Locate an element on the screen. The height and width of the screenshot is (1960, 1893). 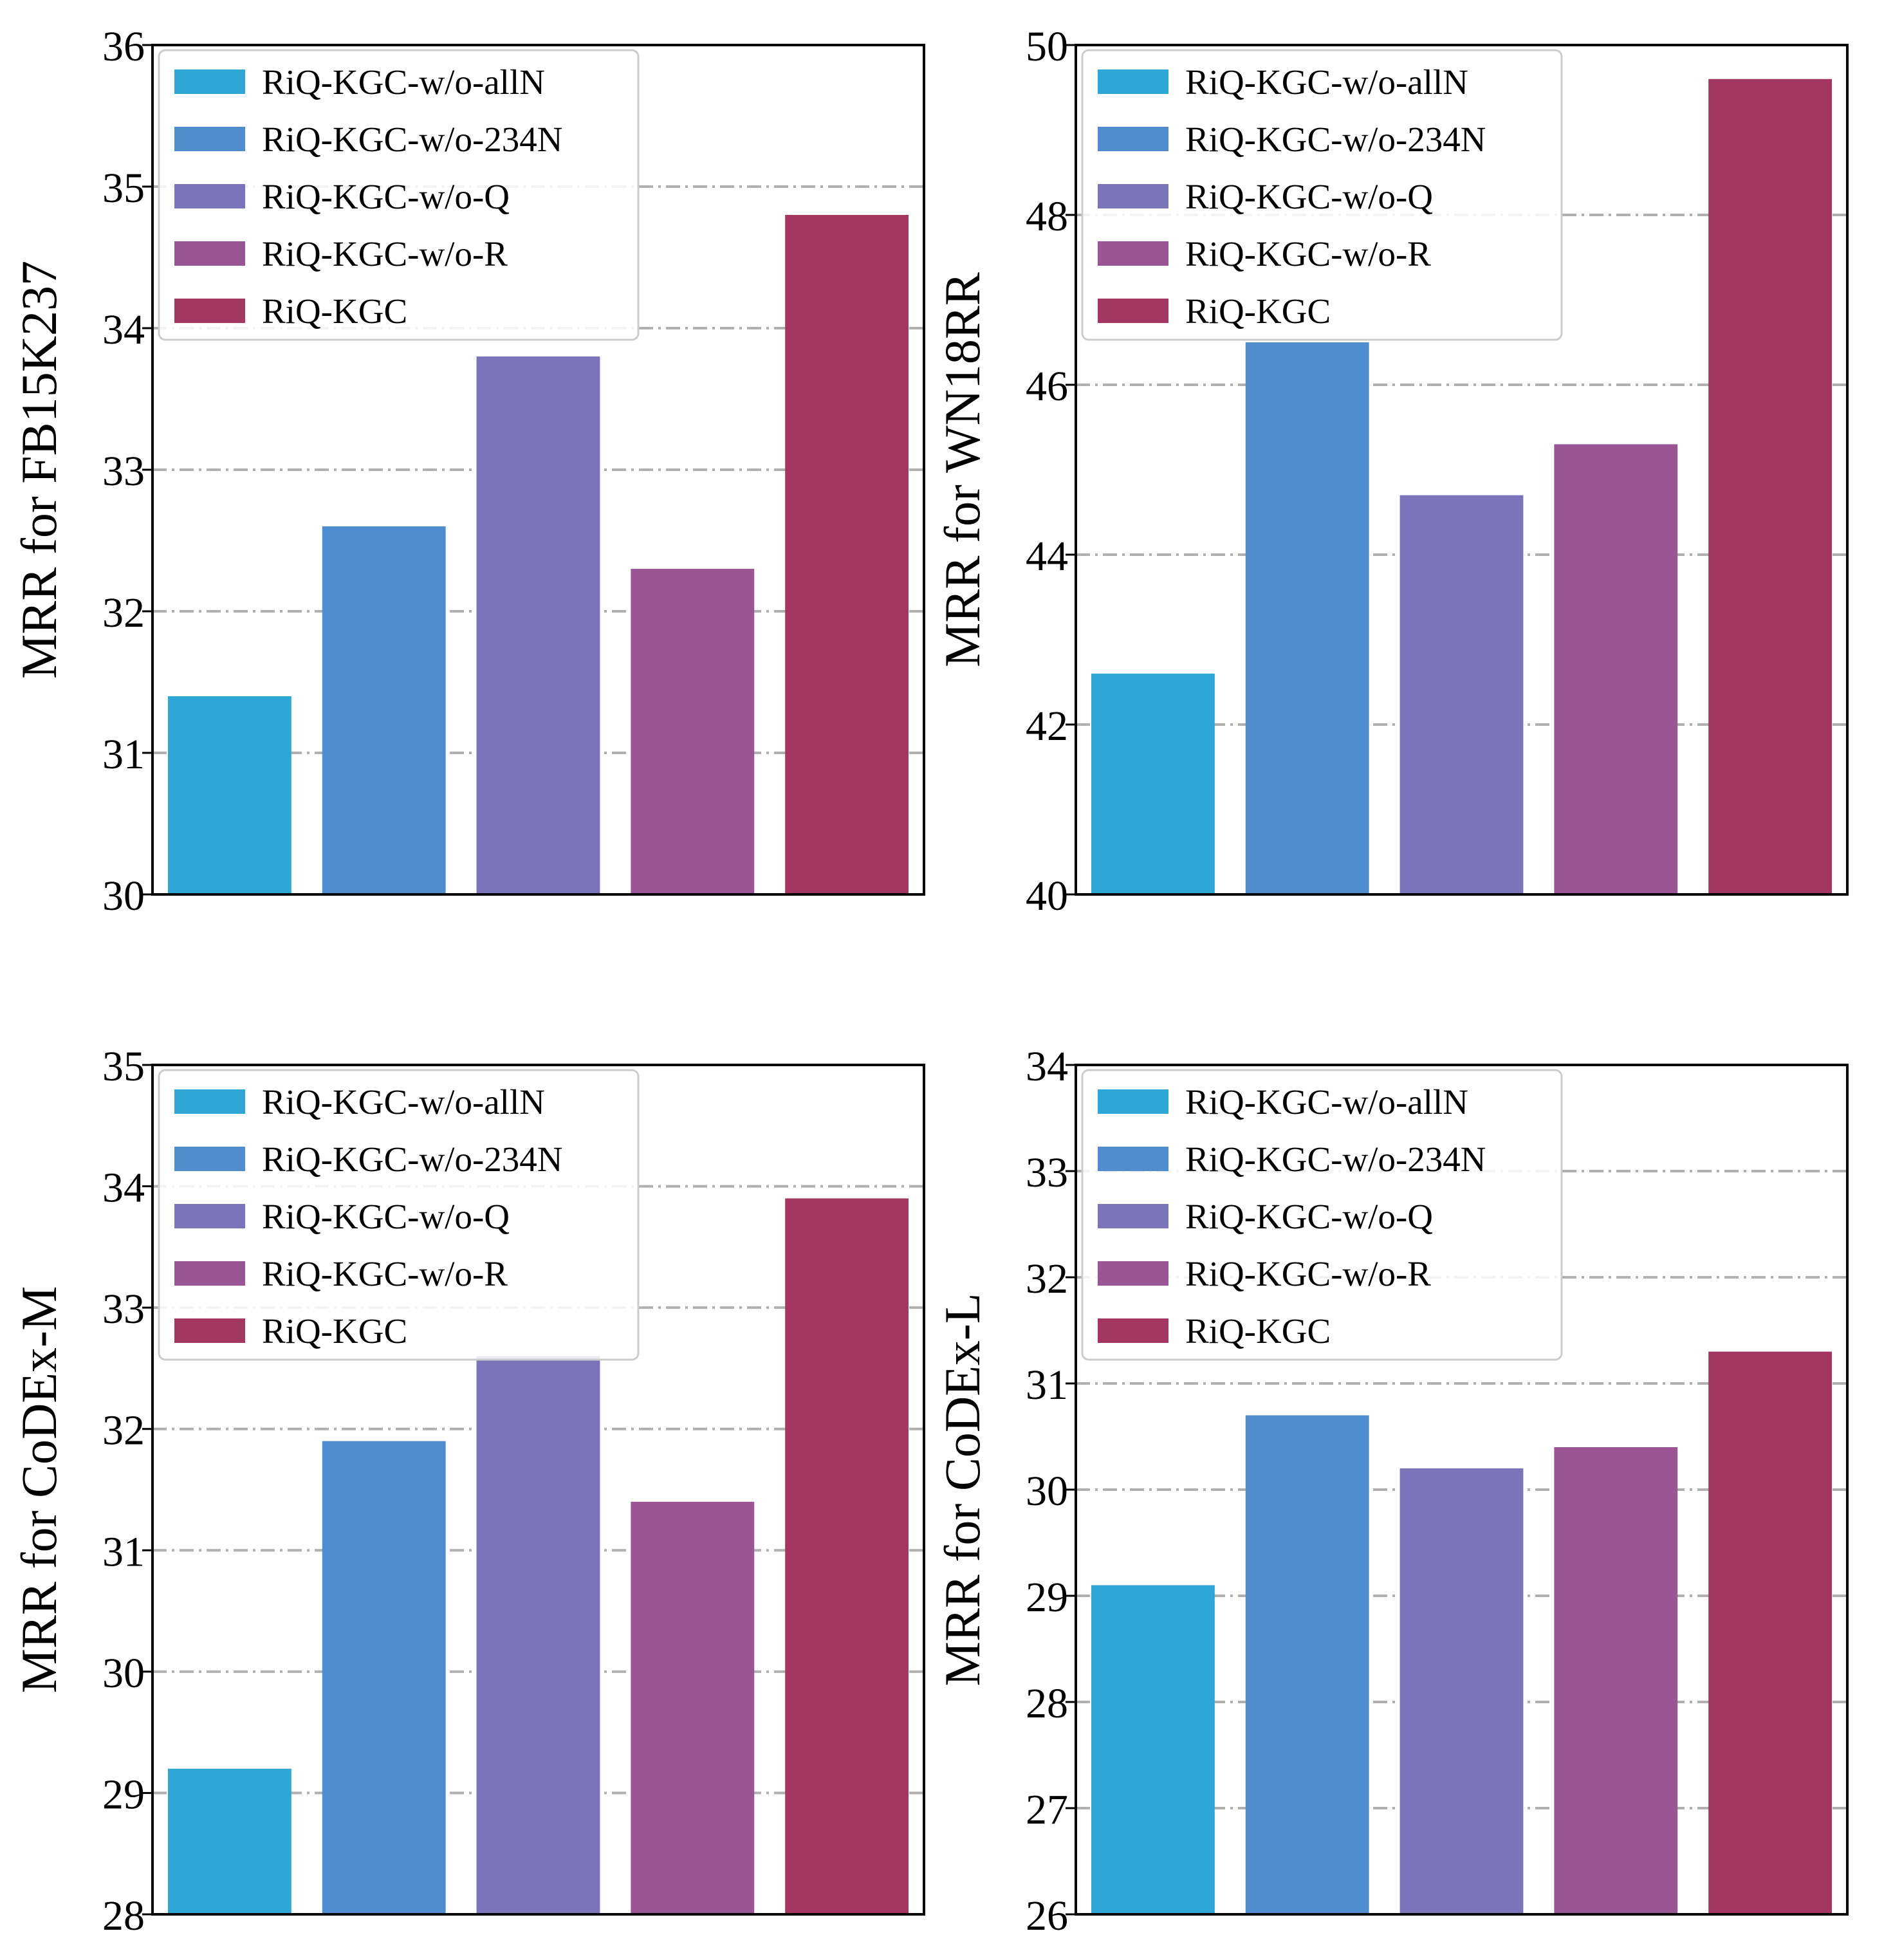
y-tick-label: 36 is located at coordinates (123, 47).